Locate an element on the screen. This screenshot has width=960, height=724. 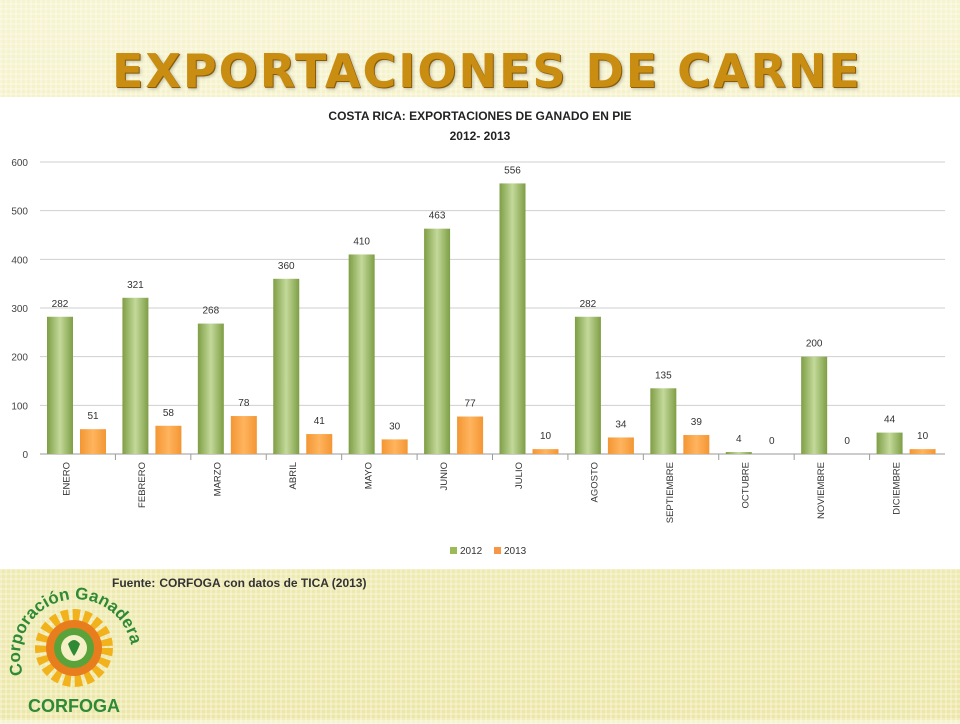
data-label: 34 is located at coordinates (621, 424).